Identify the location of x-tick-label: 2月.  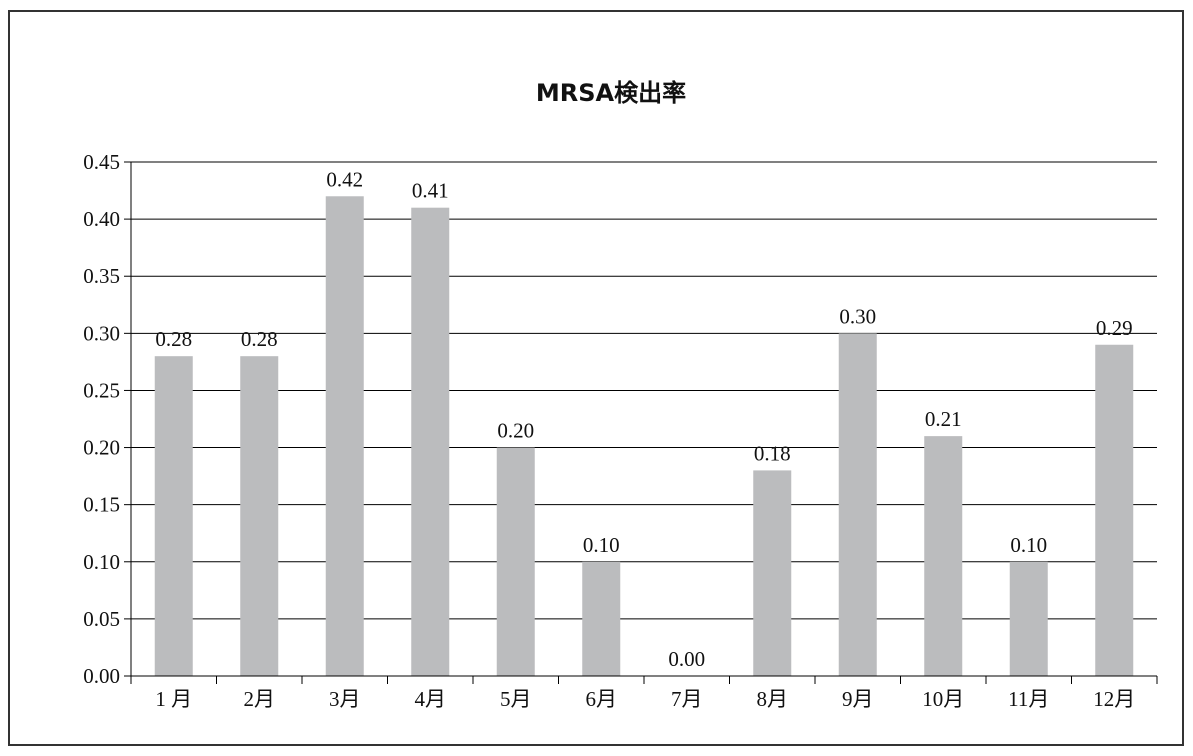
(260, 699).